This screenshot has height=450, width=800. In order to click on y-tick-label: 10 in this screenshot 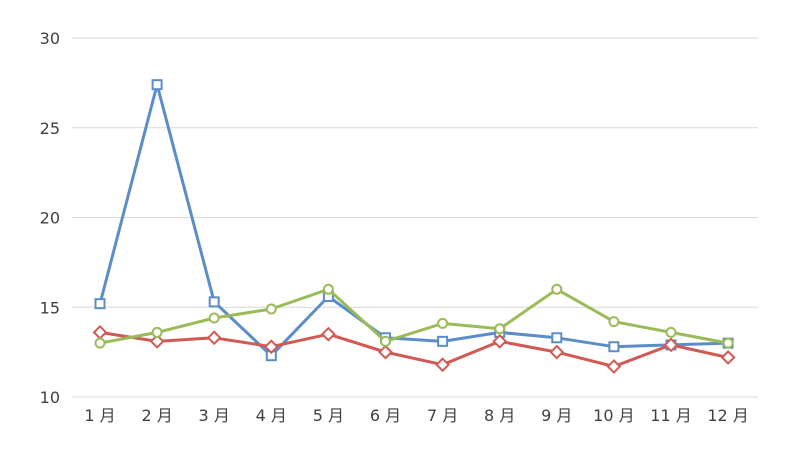, I will do `click(50, 397)`.